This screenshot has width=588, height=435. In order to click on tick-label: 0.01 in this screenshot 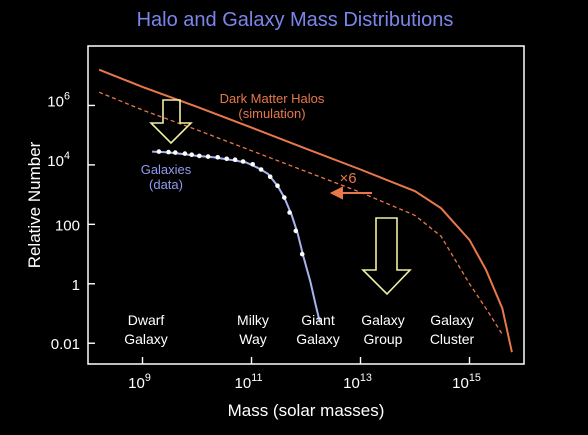, I will do `click(65, 344)`.